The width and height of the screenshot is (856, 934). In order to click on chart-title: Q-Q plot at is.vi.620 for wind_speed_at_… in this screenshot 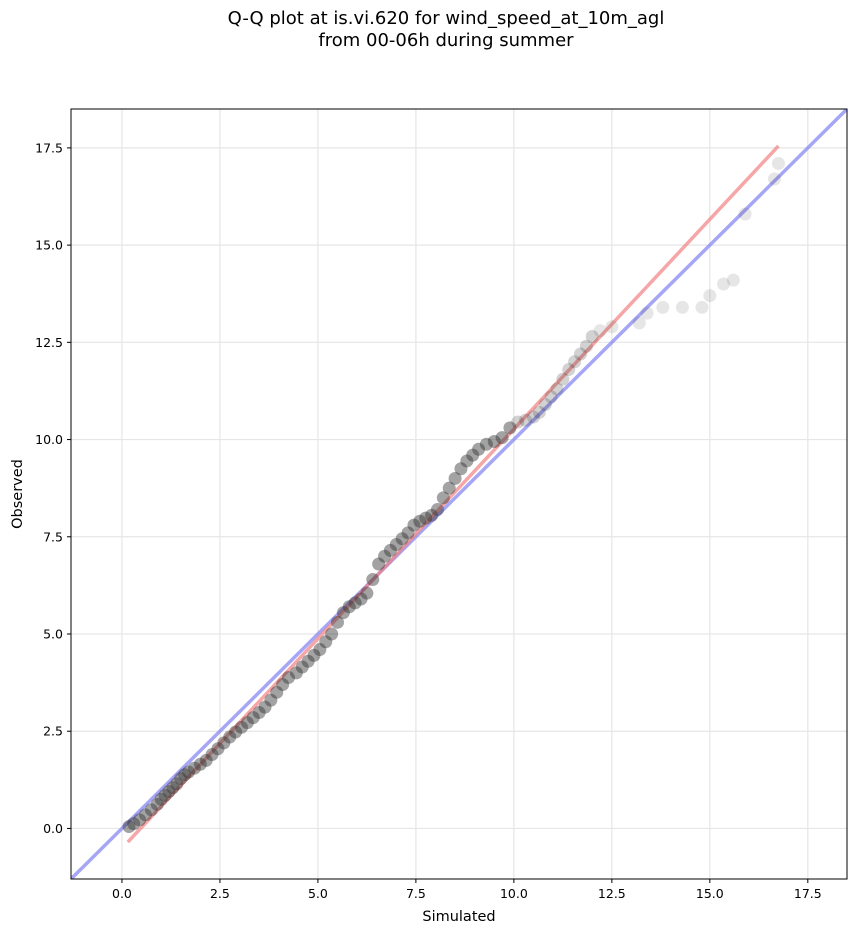, I will do `click(428, 30)`.